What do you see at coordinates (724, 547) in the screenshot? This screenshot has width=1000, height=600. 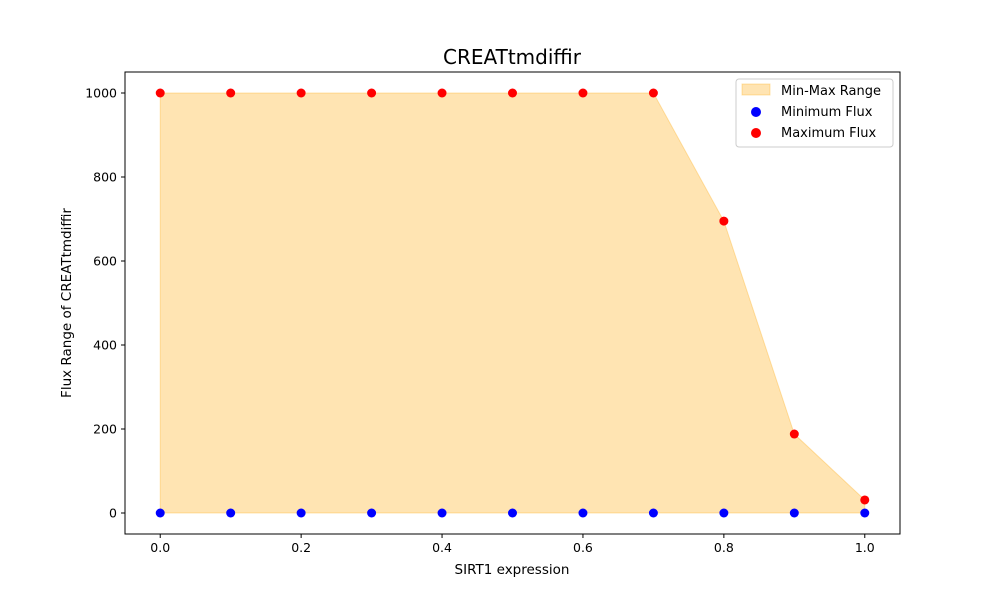 I see `x-tick-label: 0.8` at bounding box center [724, 547].